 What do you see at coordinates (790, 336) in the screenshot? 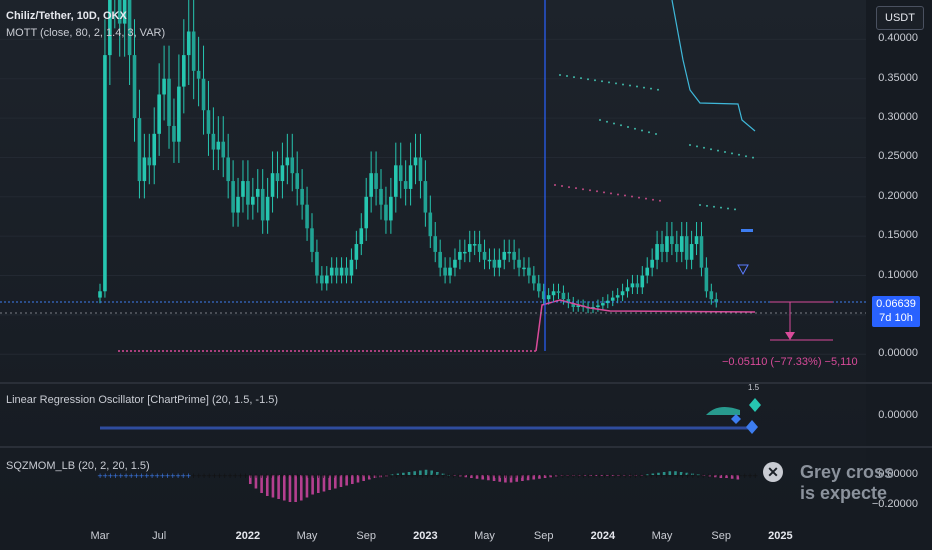
I see `measure-arrow` at bounding box center [790, 336].